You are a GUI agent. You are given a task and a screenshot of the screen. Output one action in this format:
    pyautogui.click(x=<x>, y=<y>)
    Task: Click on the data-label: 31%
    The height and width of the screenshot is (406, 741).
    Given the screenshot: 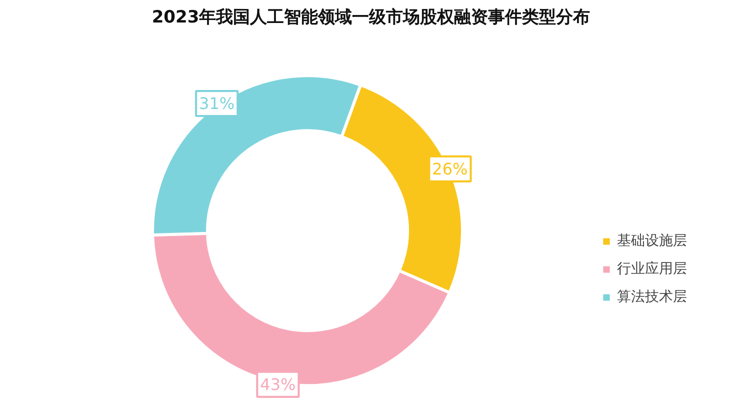 What is the action you would take?
    pyautogui.click(x=217, y=104)
    